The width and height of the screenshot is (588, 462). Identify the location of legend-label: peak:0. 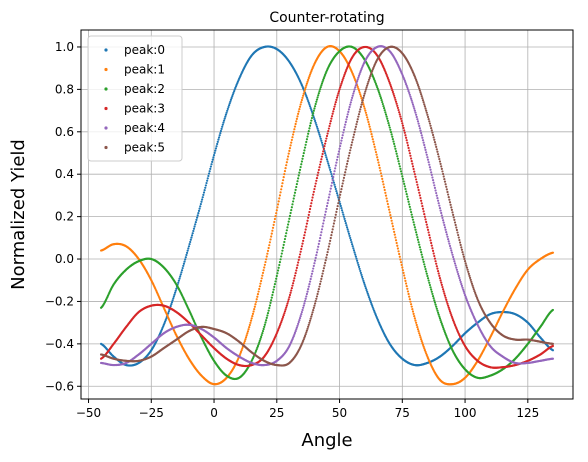
(144, 50).